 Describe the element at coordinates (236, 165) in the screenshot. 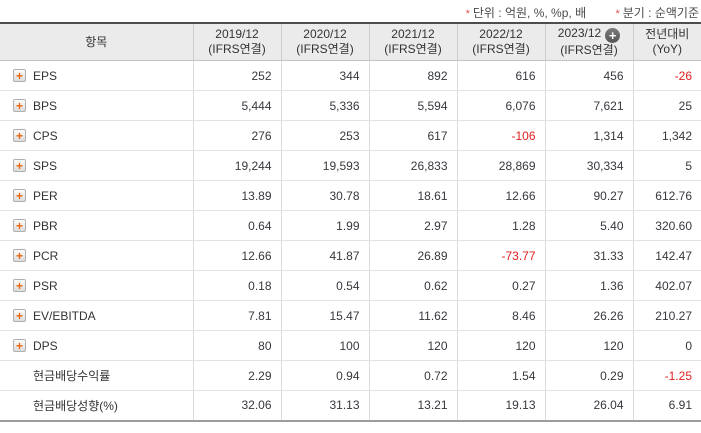

I see `value-cell: 19,244` at that location.